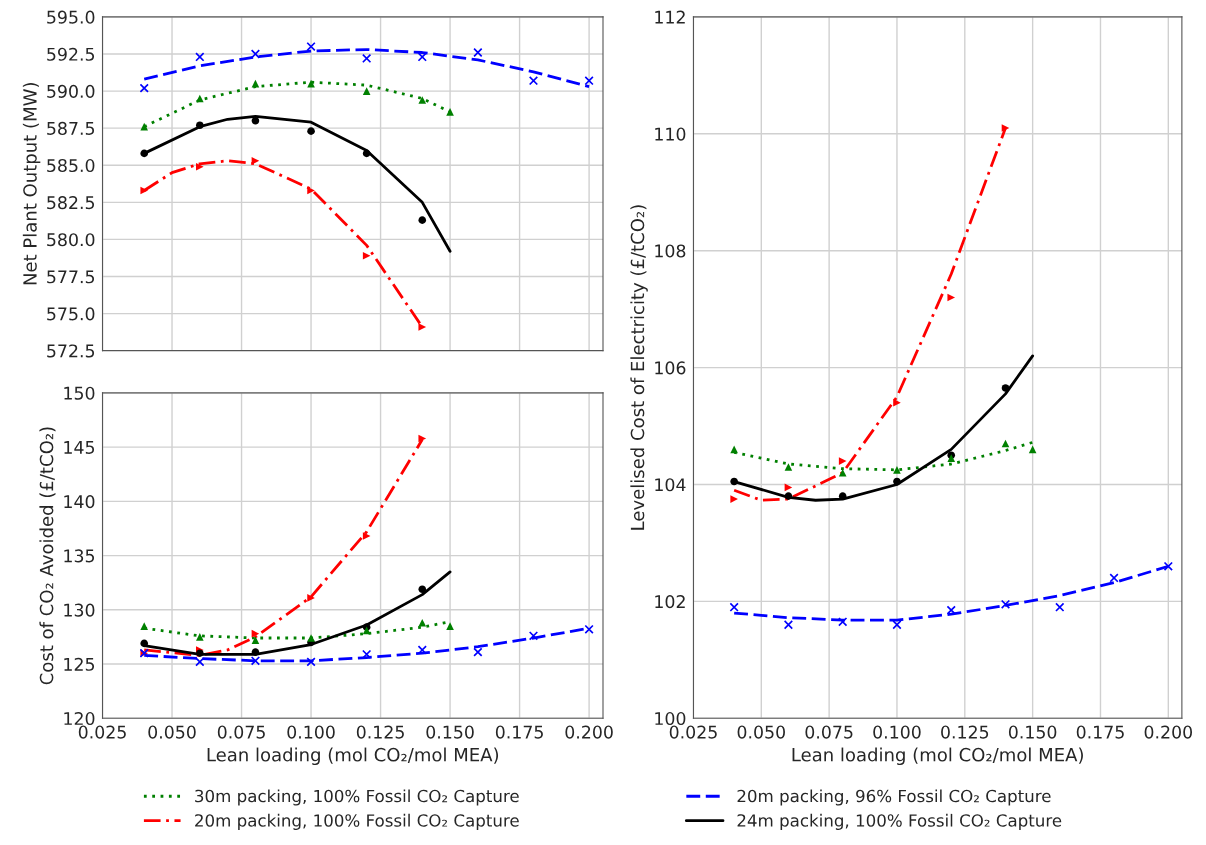 This screenshot has height=845, width=1206. Describe the element at coordinates (357, 821) in the screenshot. I see `legend-label: 20m packing, 100% Fossil CO₂ Capture` at that location.